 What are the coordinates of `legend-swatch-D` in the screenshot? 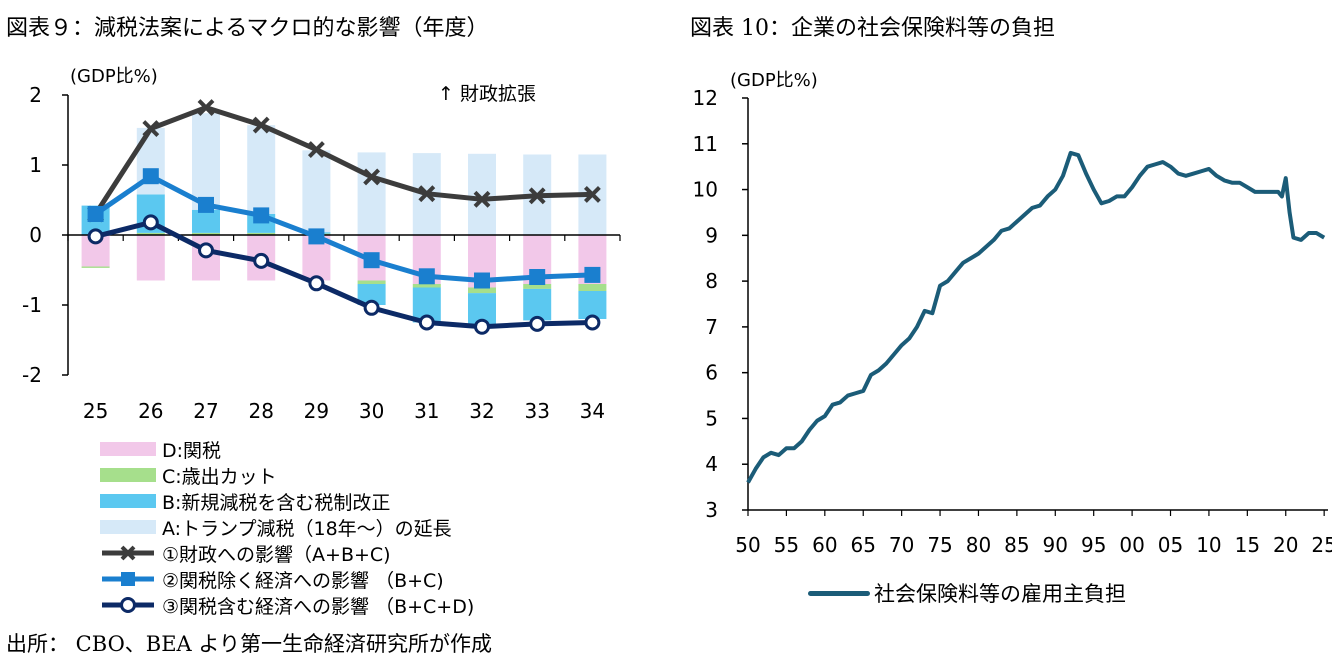 It's located at (128, 449).